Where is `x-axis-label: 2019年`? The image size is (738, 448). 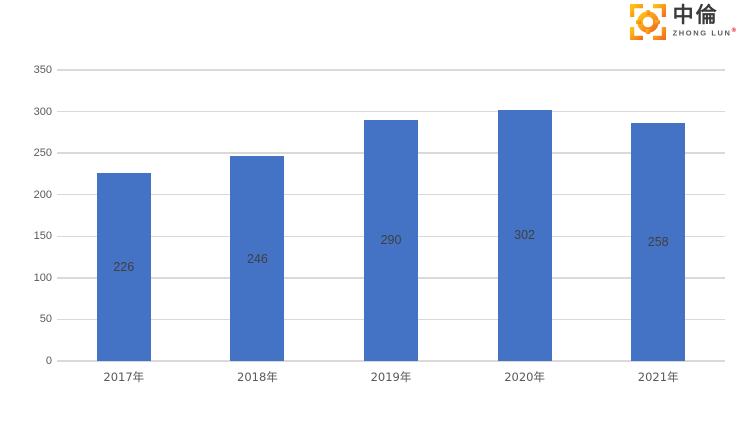 x-axis-label: 2019年 is located at coordinates (391, 377).